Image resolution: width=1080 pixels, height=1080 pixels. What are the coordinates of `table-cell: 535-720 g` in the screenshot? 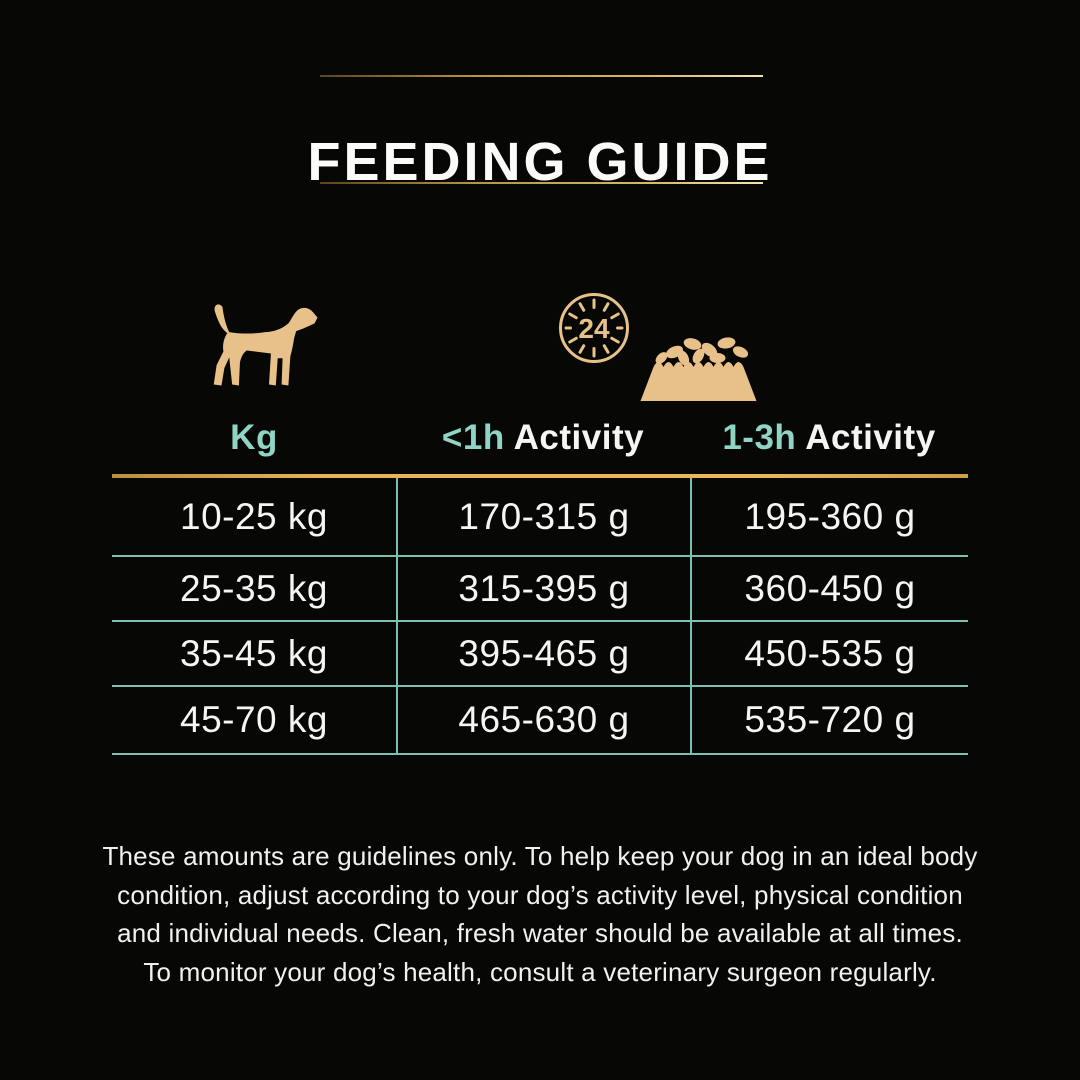 It's located at (829, 719).